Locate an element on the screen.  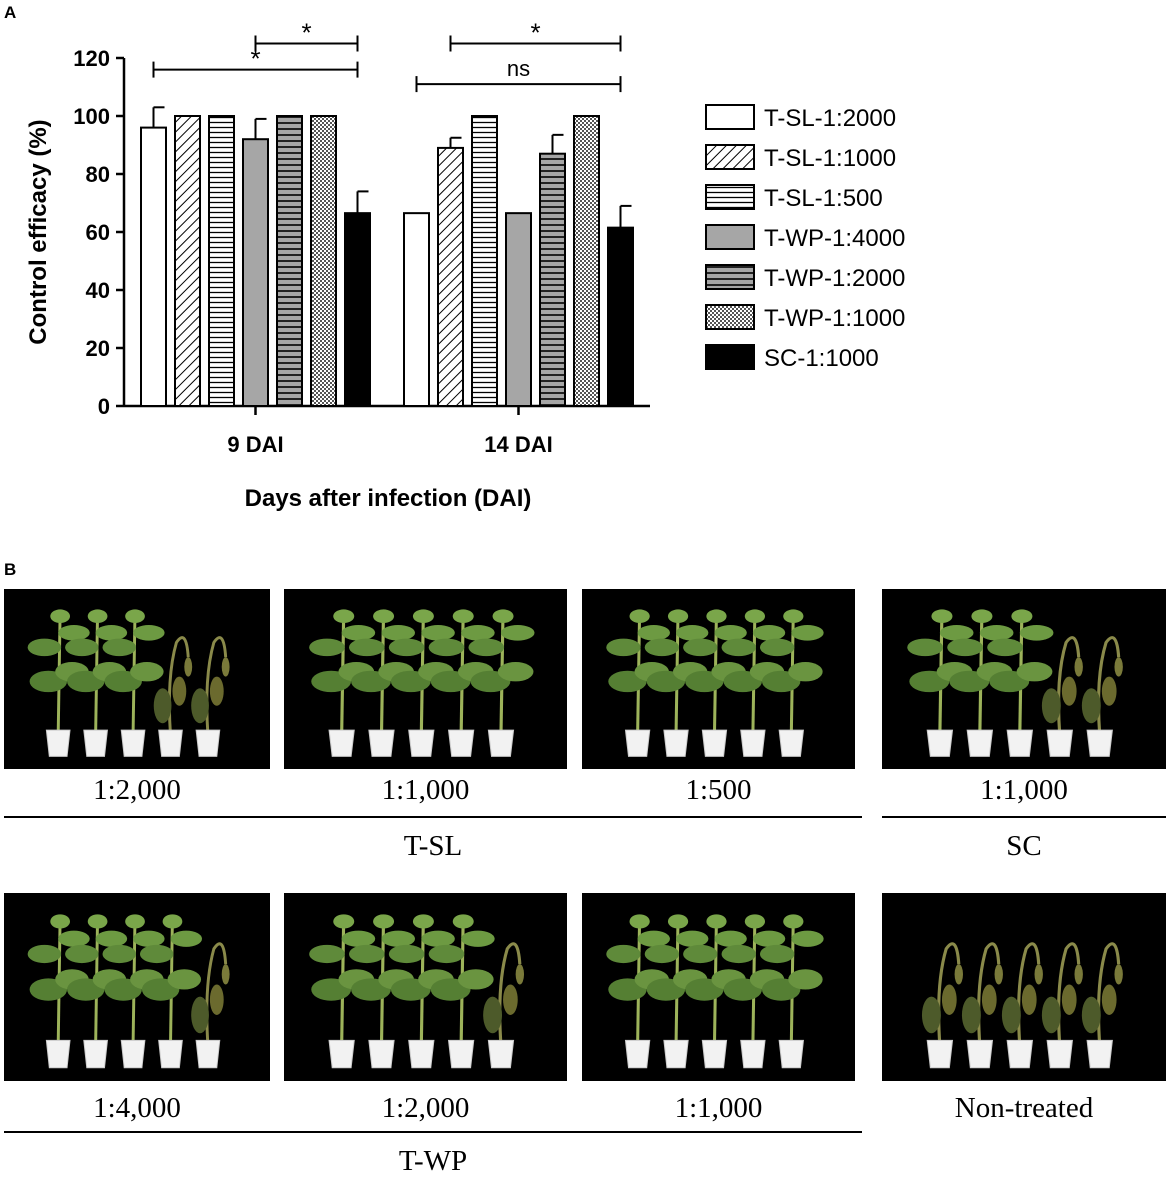
photo-row2-caption: 1:4,000 is located at coordinates (137, 1108).